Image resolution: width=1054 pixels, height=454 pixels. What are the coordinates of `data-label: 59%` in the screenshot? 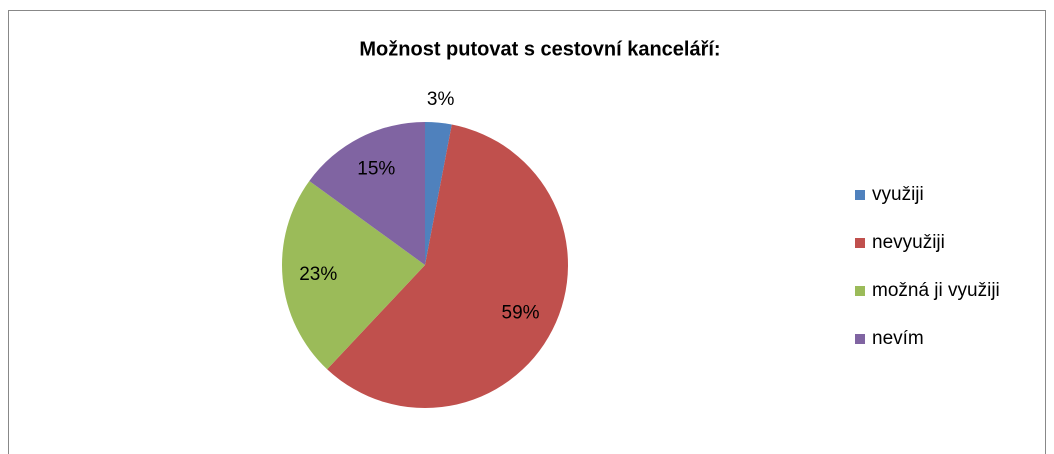 It's located at (521, 313).